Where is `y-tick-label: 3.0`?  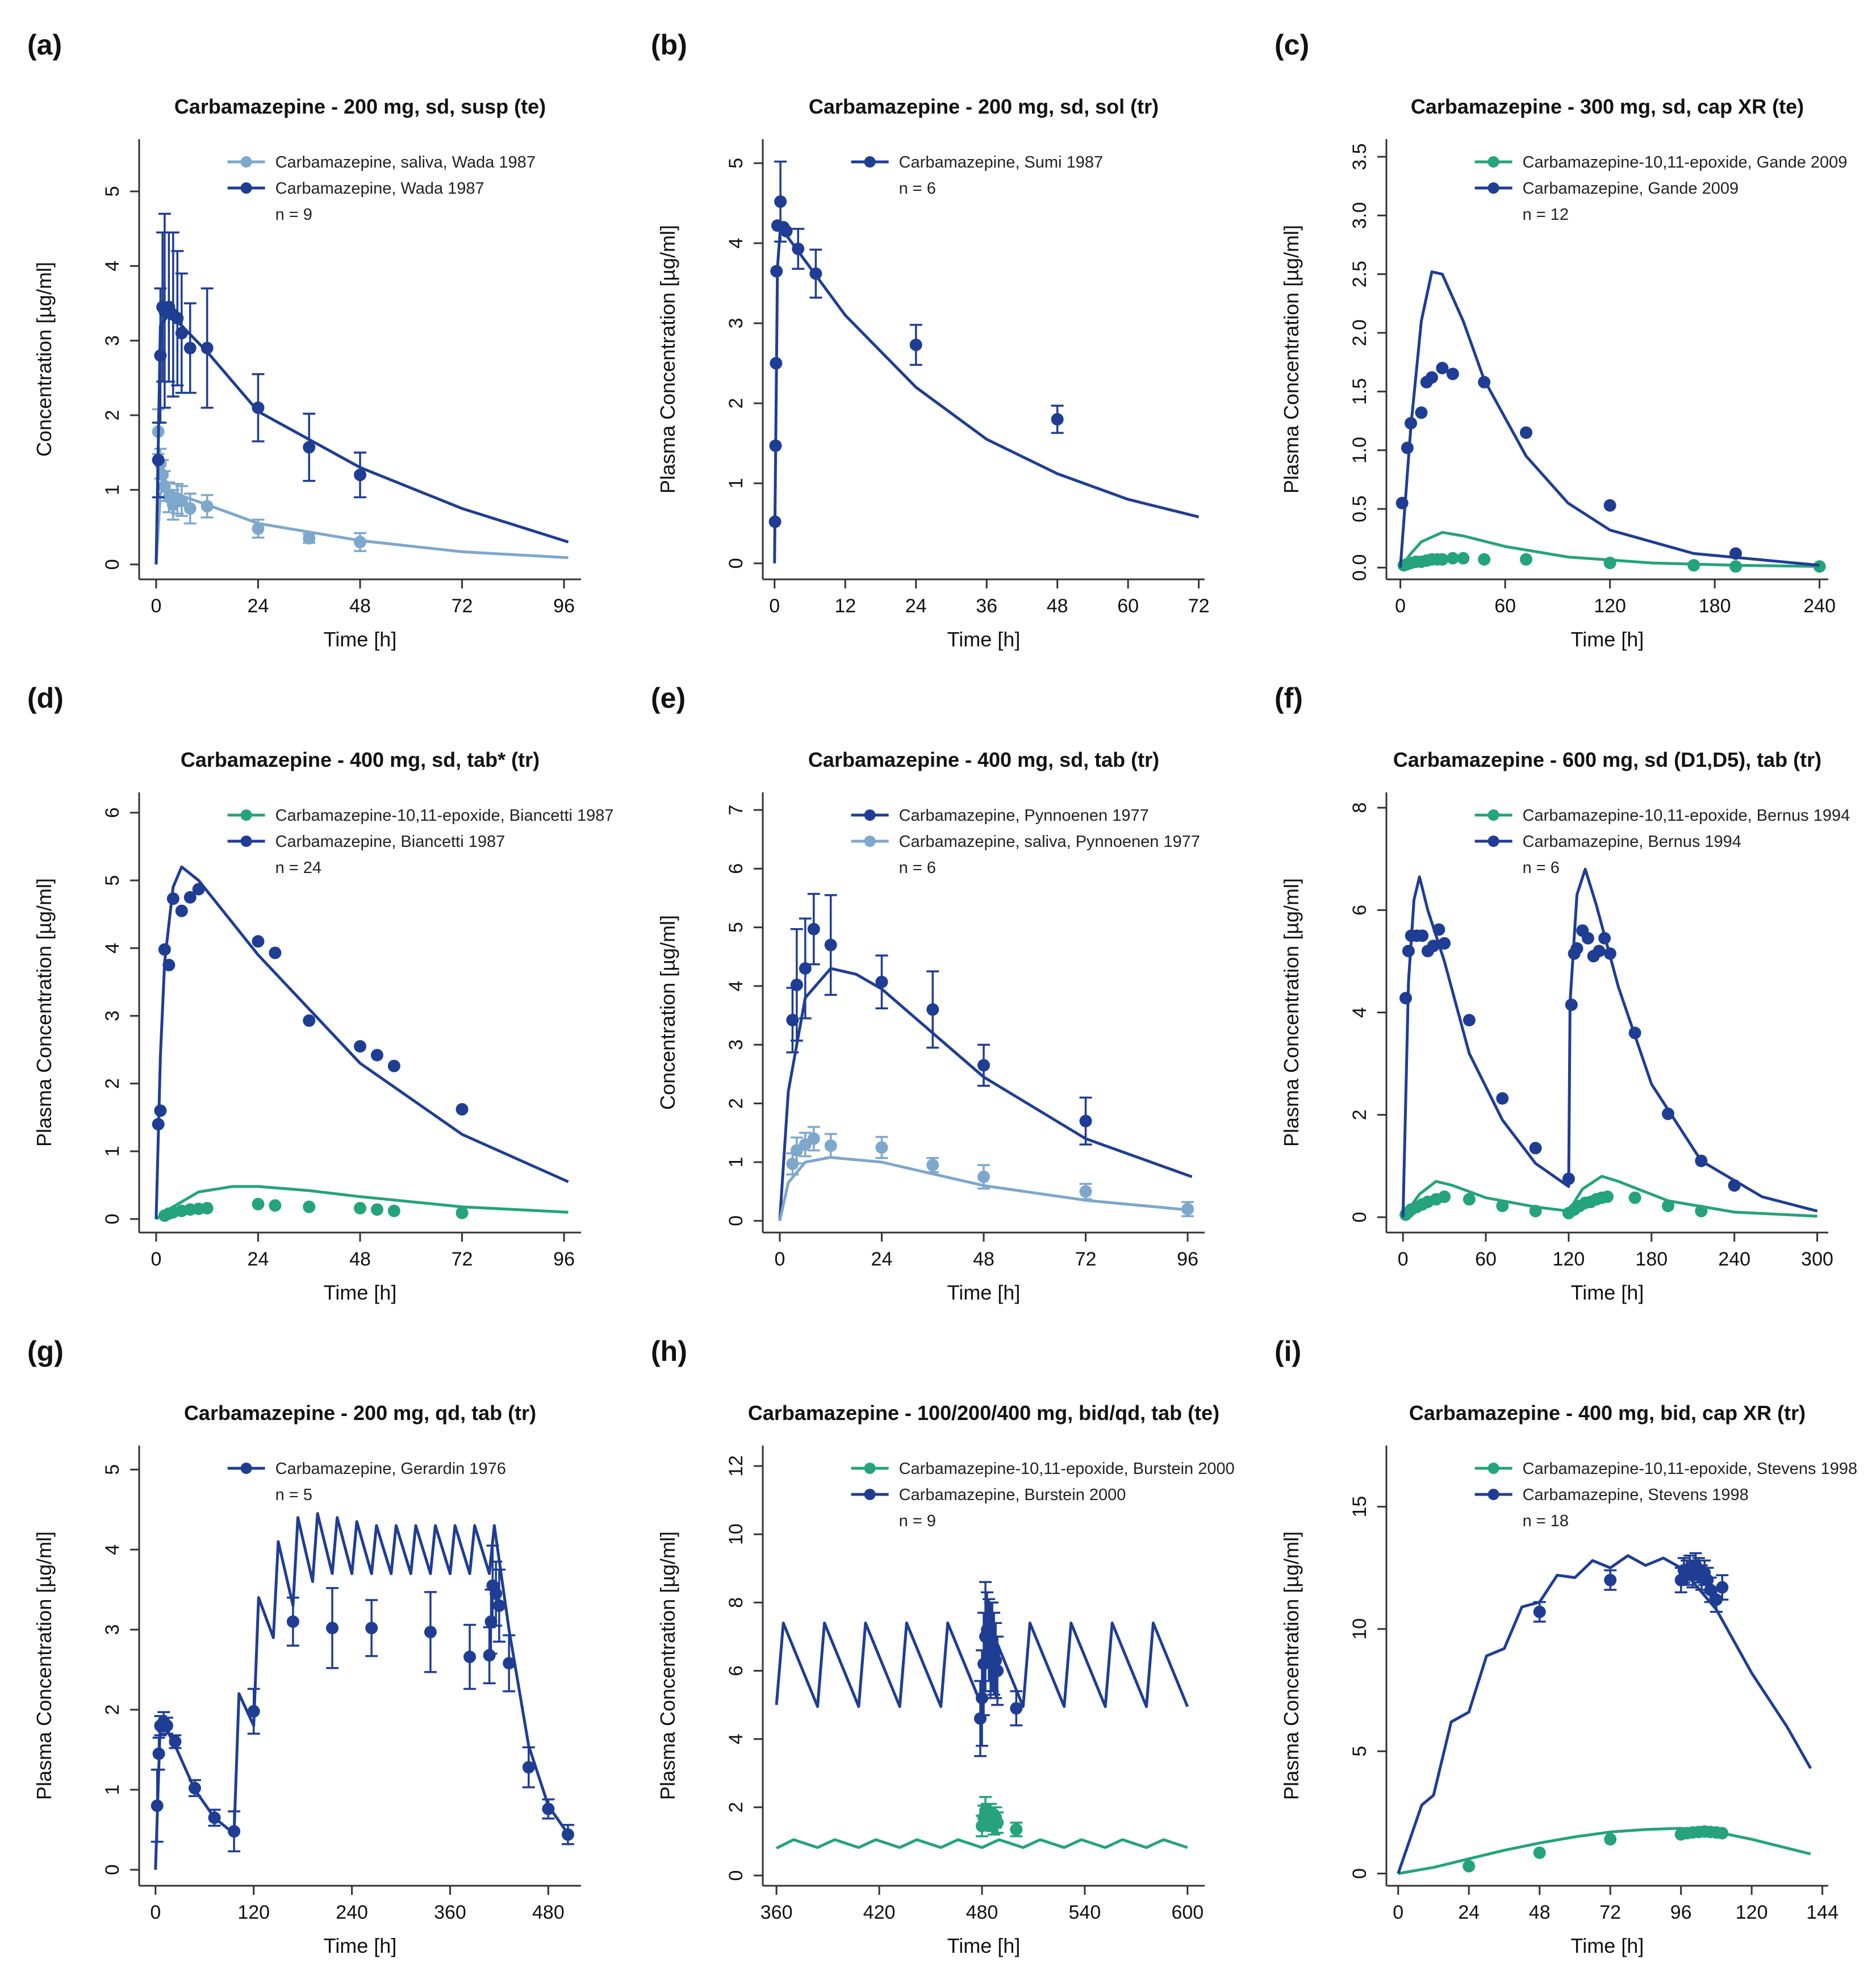
y-tick-label: 3.0 is located at coordinates (1359, 215).